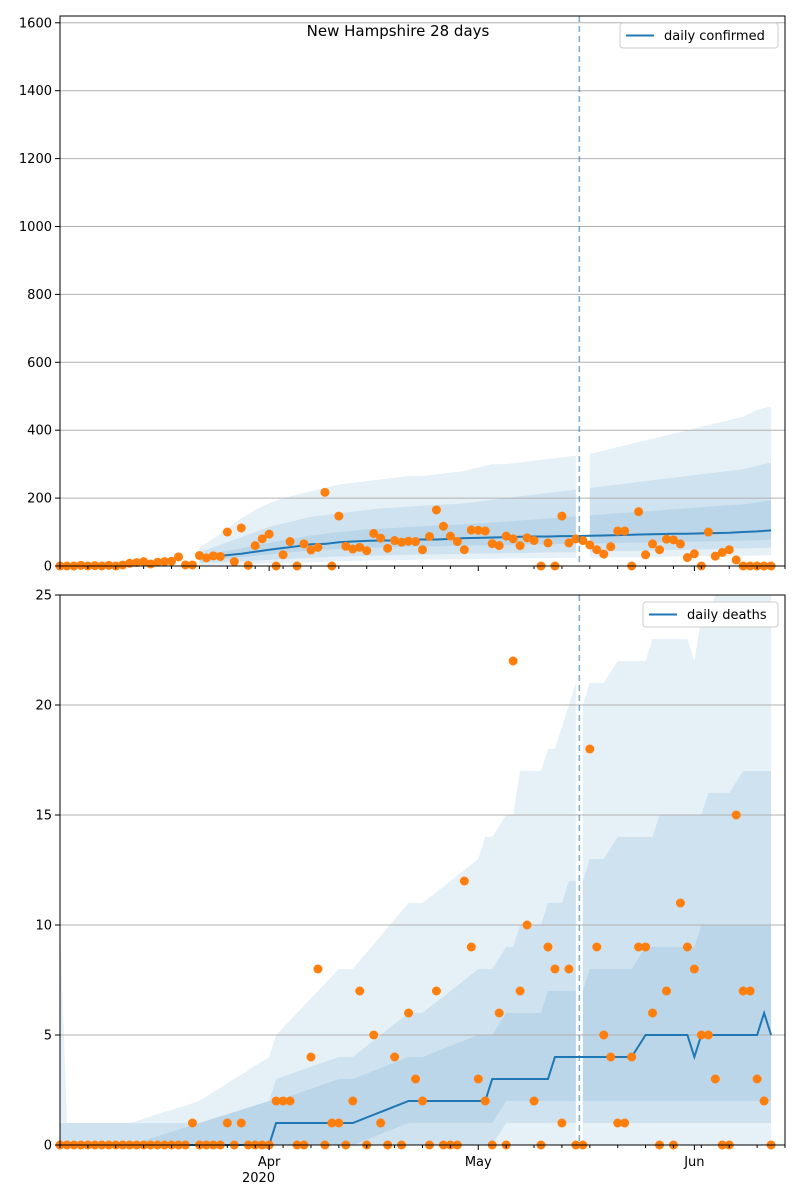 Image resolution: width=800 pixels, height=1200 pixels. I want to click on x-tick-label: May, so click(478, 1162).